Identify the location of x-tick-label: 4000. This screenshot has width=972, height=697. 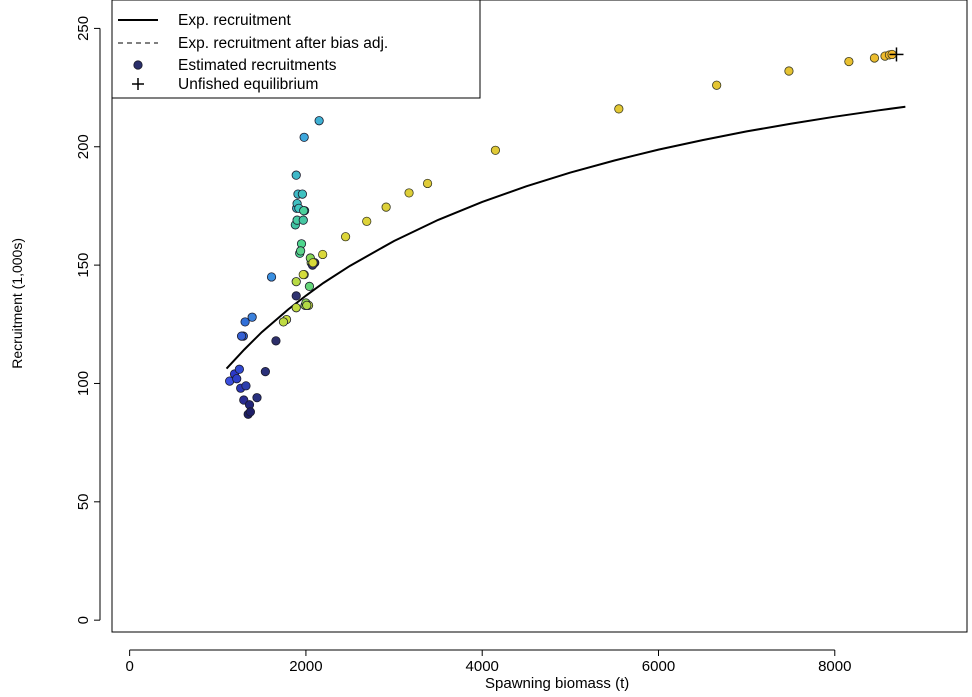
(482, 666).